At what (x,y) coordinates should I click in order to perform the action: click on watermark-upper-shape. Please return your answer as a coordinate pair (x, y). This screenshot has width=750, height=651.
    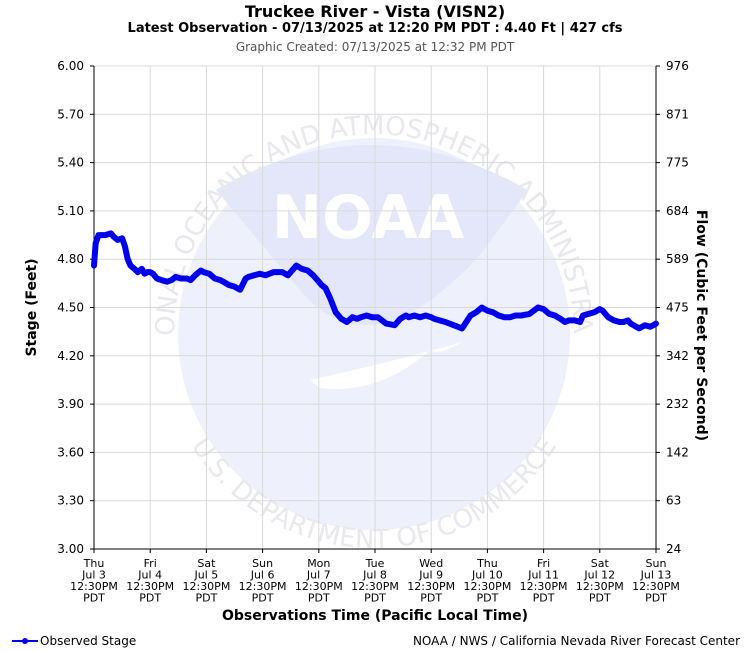
    Looking at the image, I should click on (372, 235).